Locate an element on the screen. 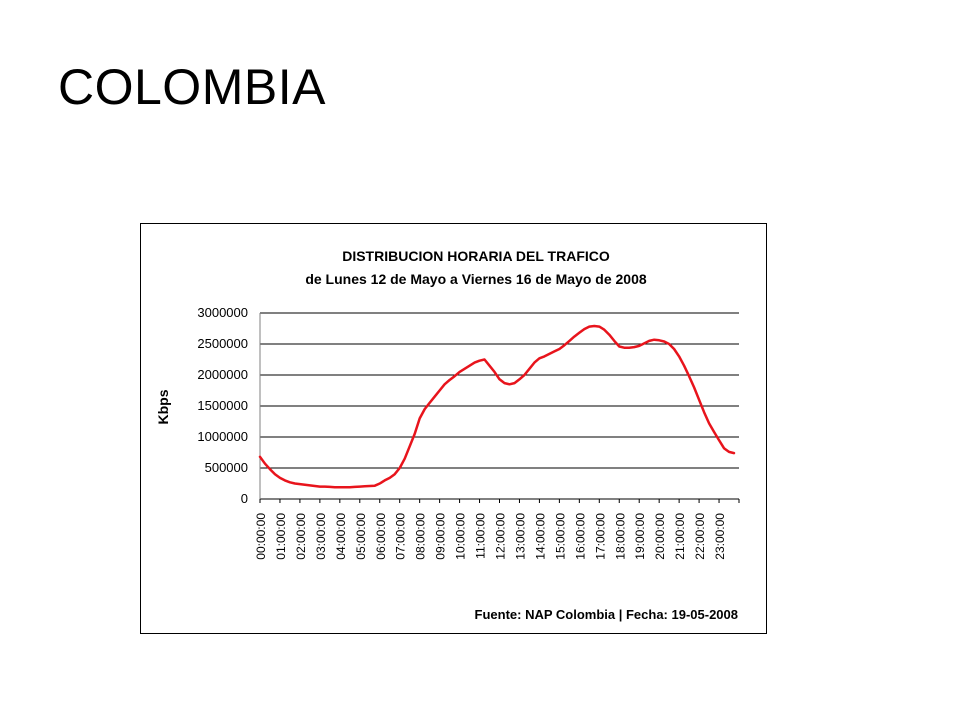  x-tick-label: 02:00:00 is located at coordinates (301, 536).